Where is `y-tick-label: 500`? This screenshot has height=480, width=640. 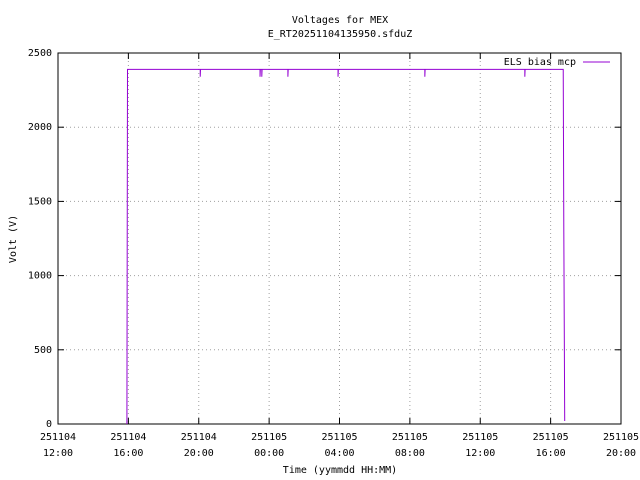
y-tick-label: 500 is located at coordinates (43, 350).